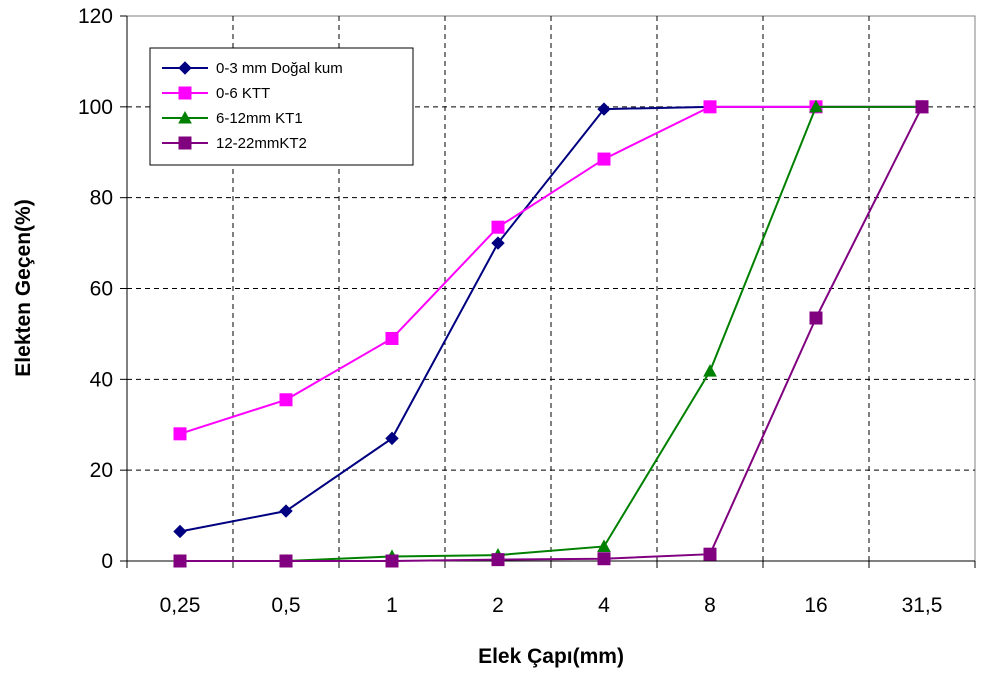 Image resolution: width=983 pixels, height=677 pixels. I want to click on y-axis-title: Elekten Geçen(%), so click(23, 287).